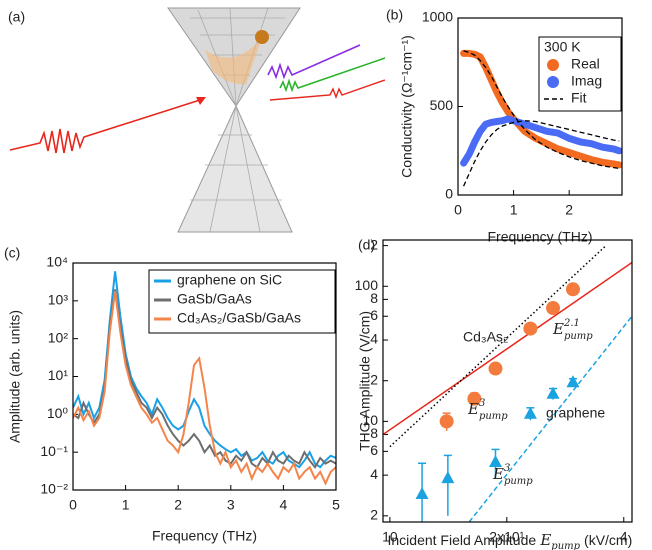 Image resolution: width=652 pixels, height=550 pixels. I want to click on incident-wave, so click(105, 126).